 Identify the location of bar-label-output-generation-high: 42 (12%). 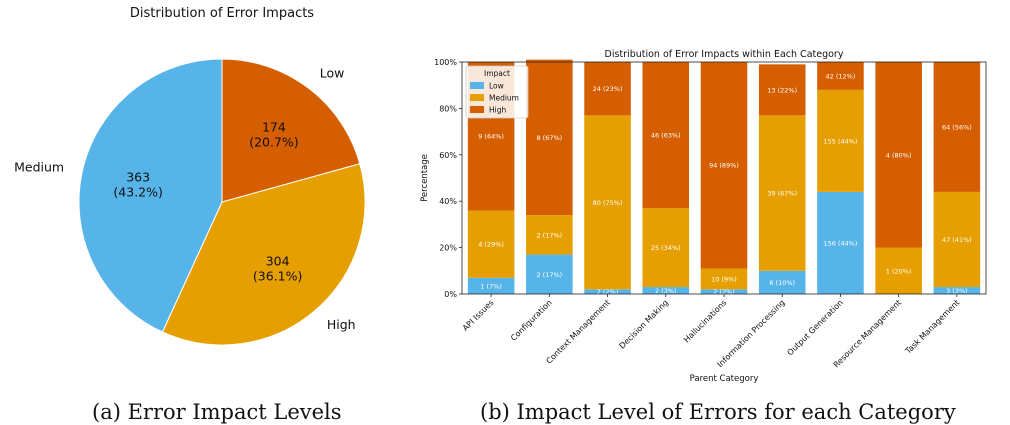
(841, 76).